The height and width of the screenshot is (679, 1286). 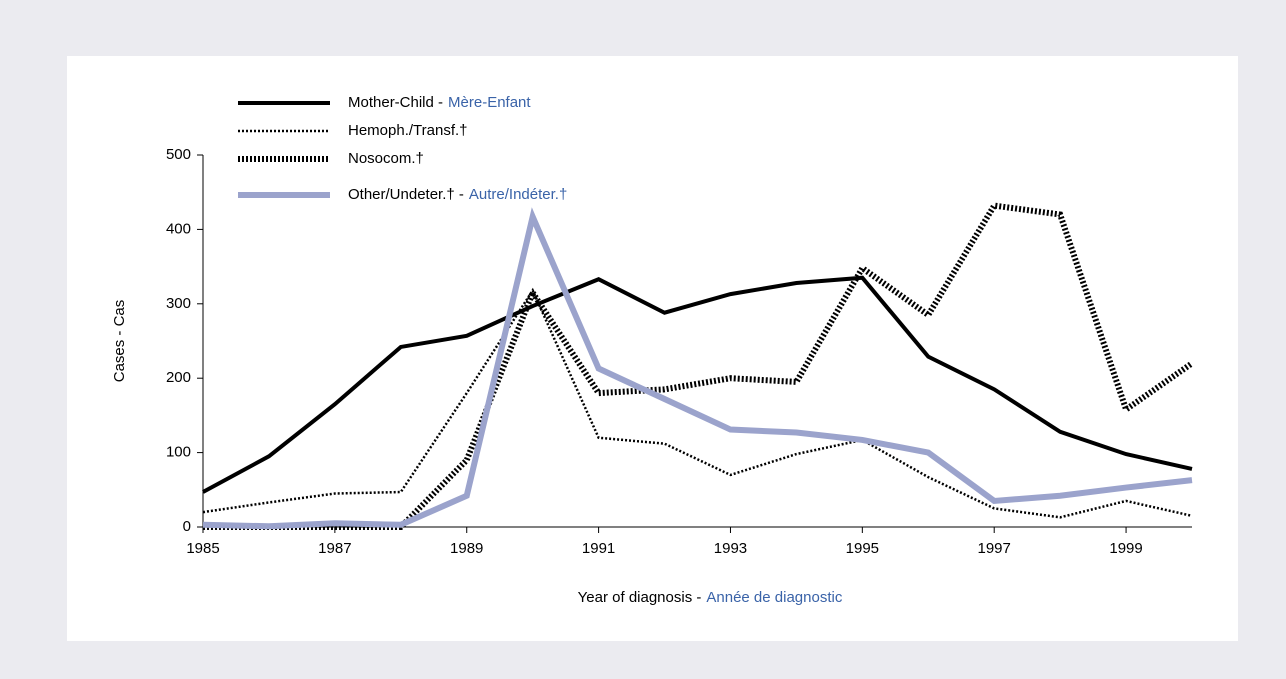 What do you see at coordinates (178, 154) in the screenshot?
I see `y-tick-label: 500` at bounding box center [178, 154].